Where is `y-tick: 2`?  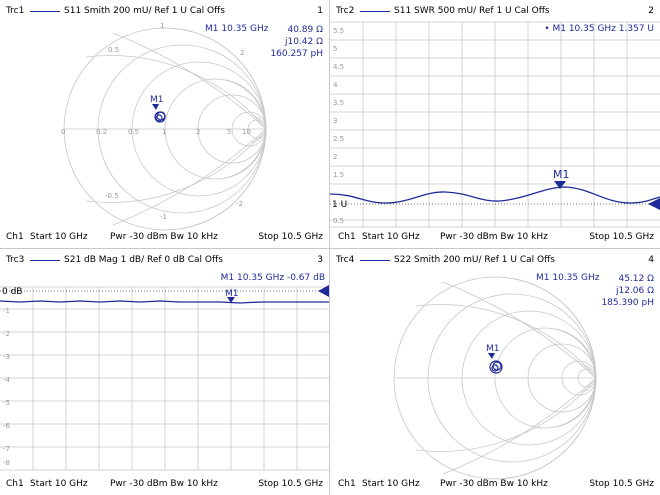 y-tick: 2 is located at coordinates (335, 157).